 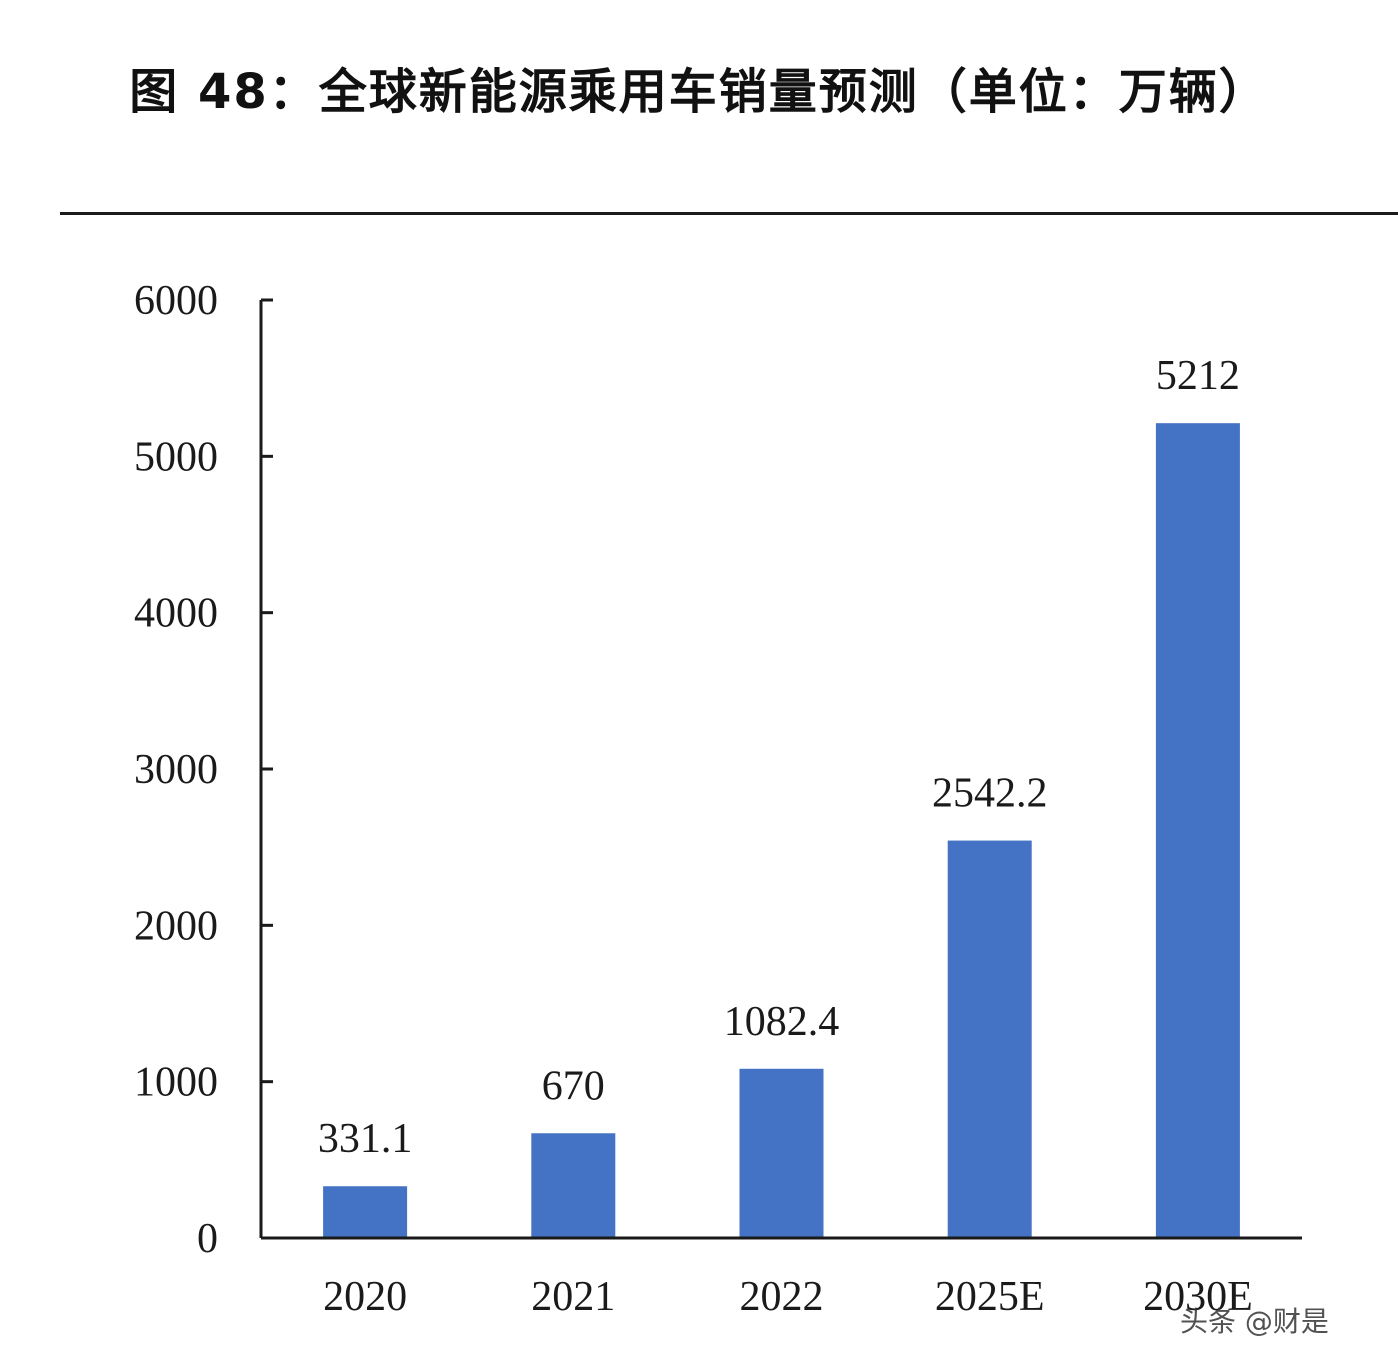 What do you see at coordinates (699, 92) in the screenshot?
I see `chart-title: 图 48：全球新能源乘用车销量预测（单位：万辆）` at bounding box center [699, 92].